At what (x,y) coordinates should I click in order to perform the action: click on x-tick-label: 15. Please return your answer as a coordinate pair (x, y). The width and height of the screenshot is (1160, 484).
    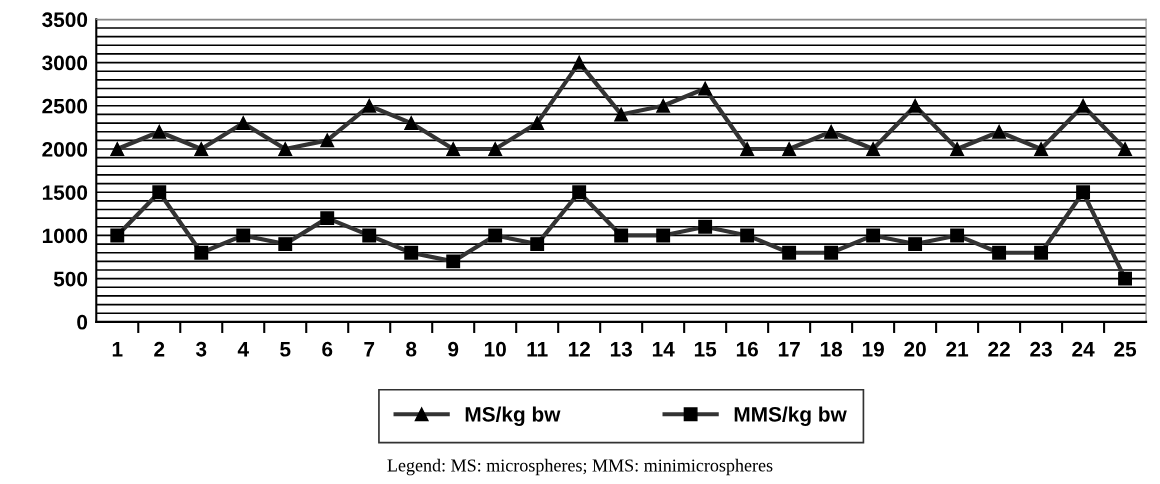
    Looking at the image, I should click on (705, 349).